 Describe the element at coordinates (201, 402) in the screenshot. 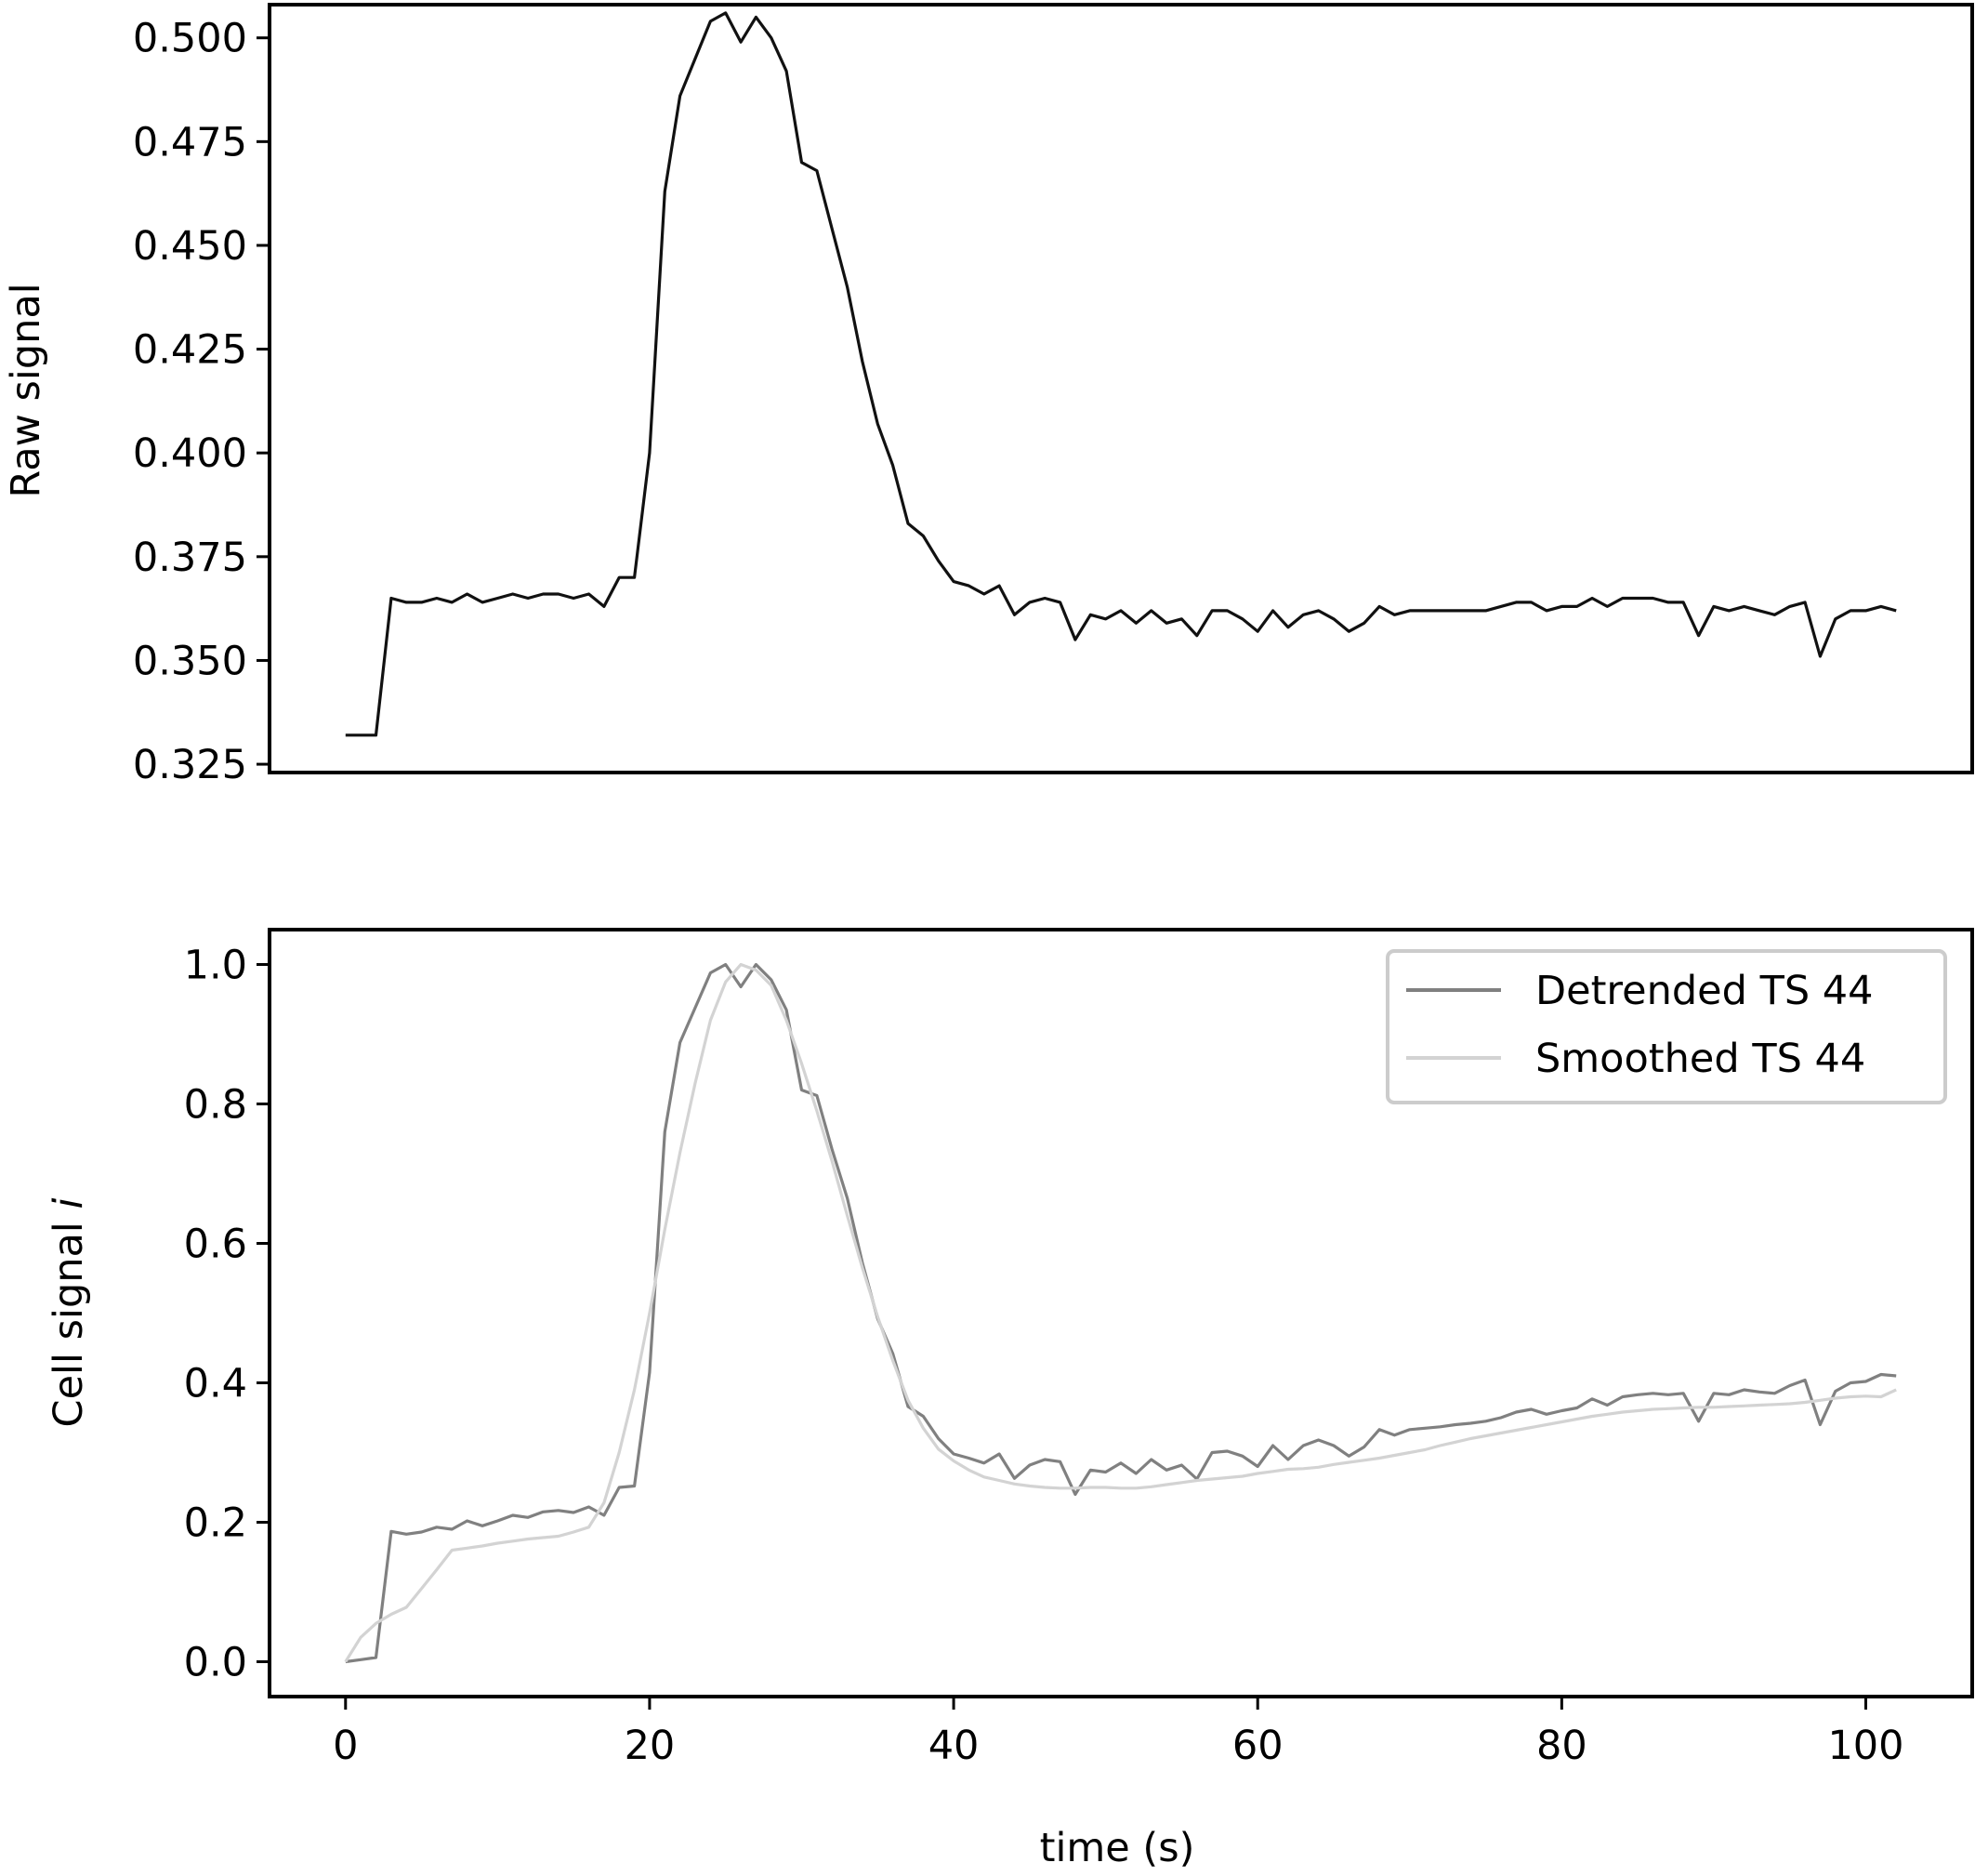

I see `top-y-axis: 0.325 0.350 0.375 0.400 0.425 0.450 0.475 0.500` at that location.